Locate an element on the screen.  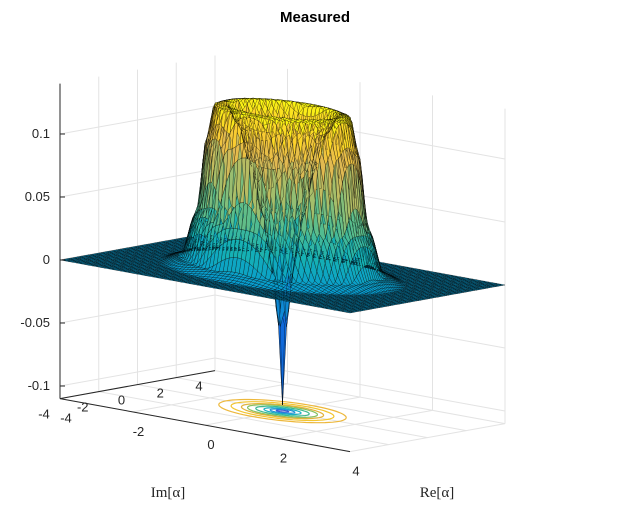
x-axis-line is located at coordinates (205, 425).